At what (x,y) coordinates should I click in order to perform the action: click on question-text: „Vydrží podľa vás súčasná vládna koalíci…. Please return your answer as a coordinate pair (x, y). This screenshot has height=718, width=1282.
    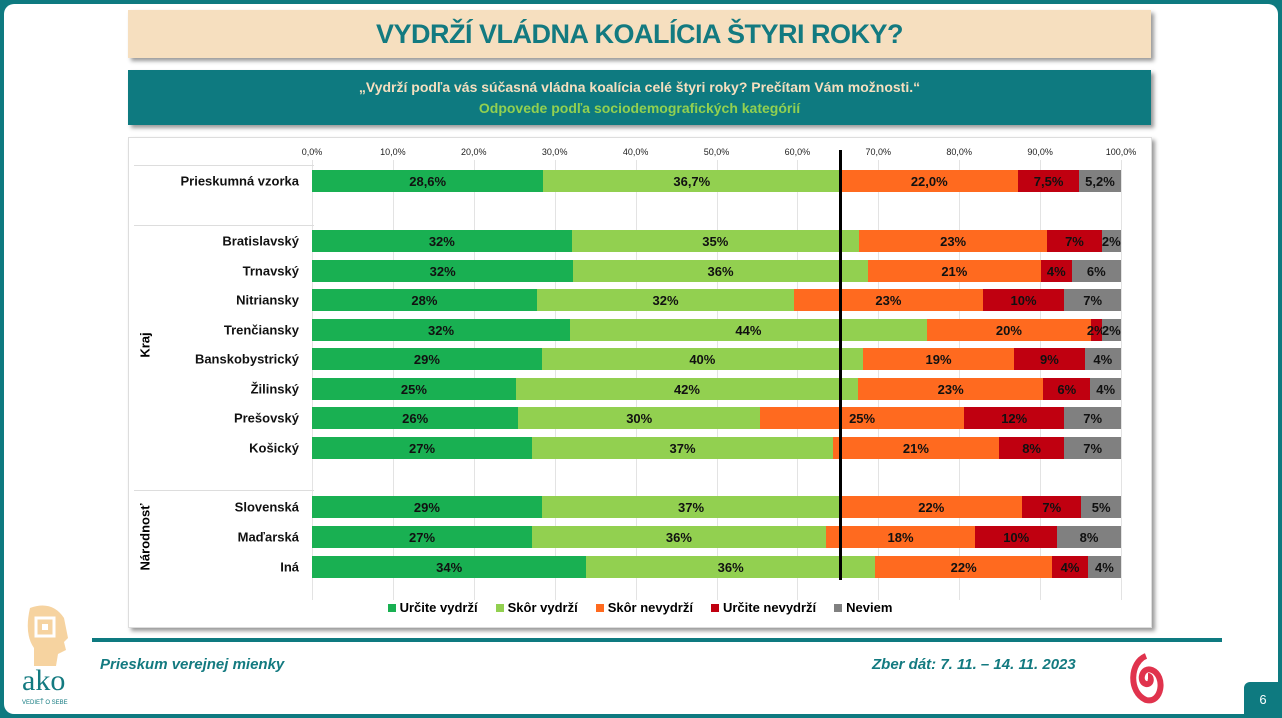
    Looking at the image, I should click on (639, 87).